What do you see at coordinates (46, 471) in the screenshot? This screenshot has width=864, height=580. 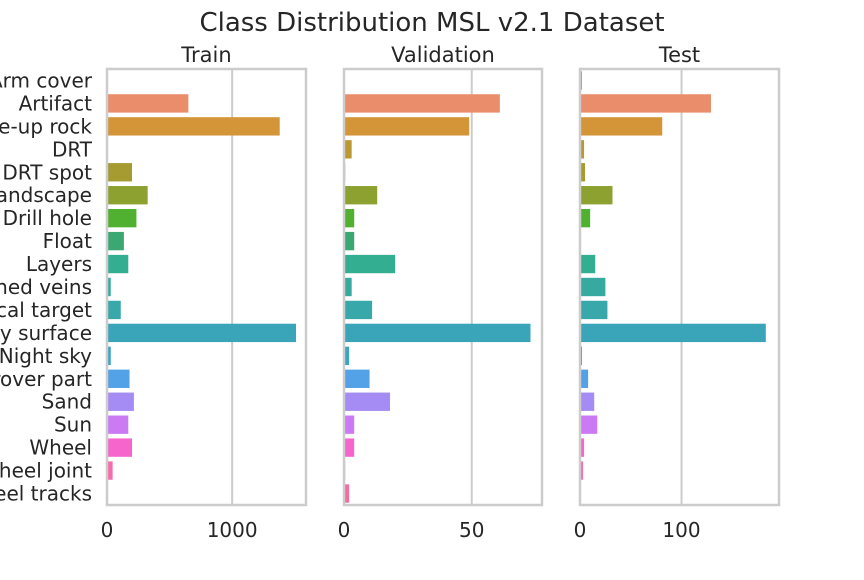 I see `category-label: Wheel joint` at bounding box center [46, 471].